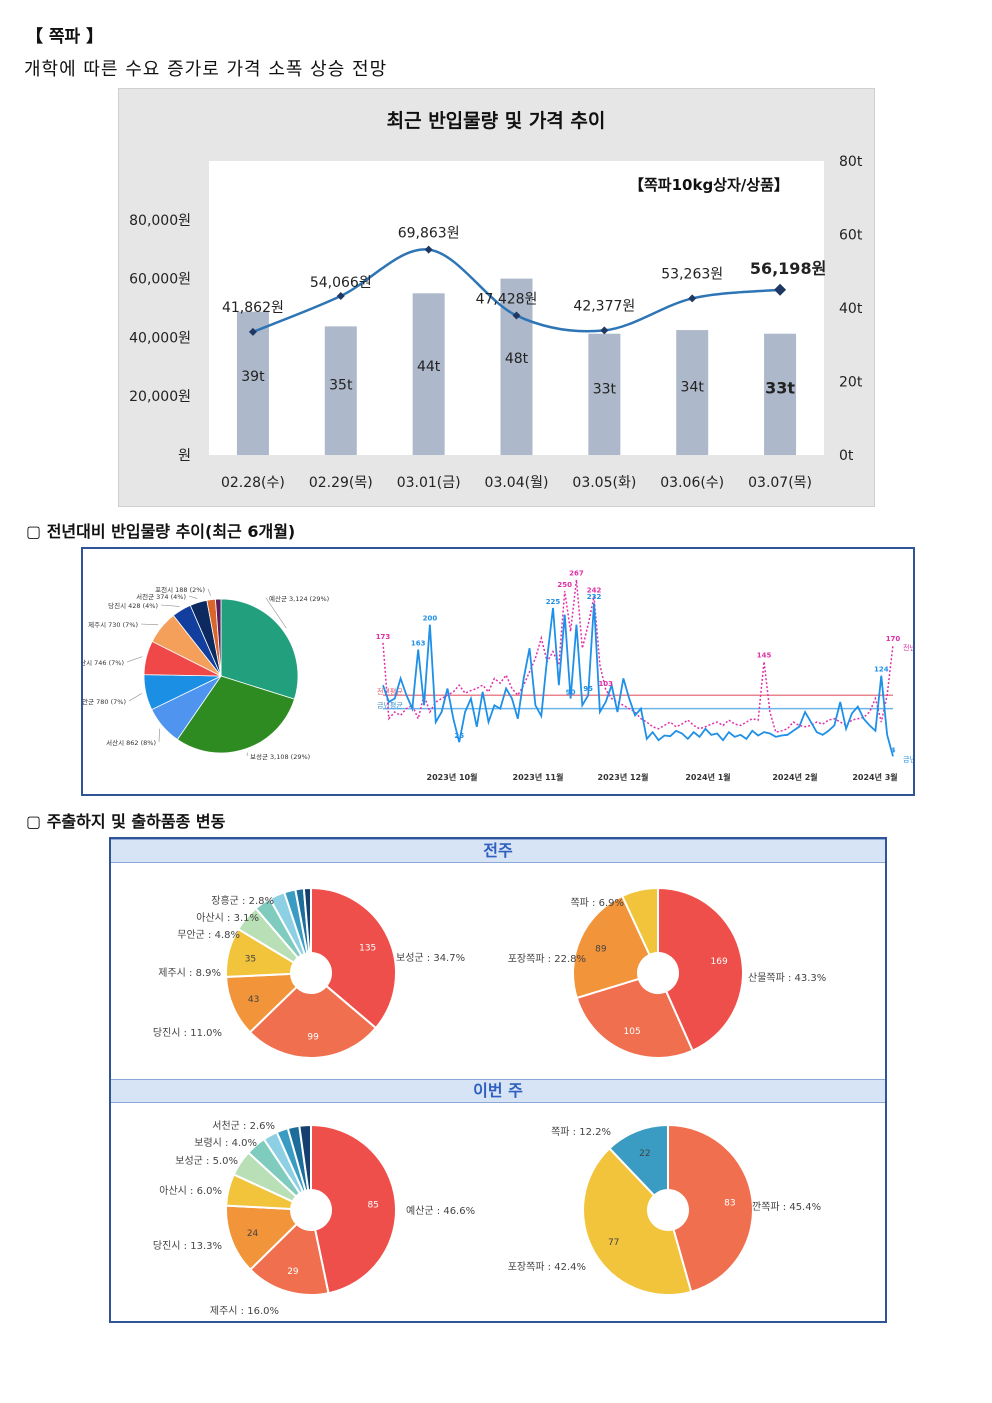 This screenshot has width=992, height=1403. Describe the element at coordinates (638, 680) in the screenshot. I see `cur-year-line` at that location.